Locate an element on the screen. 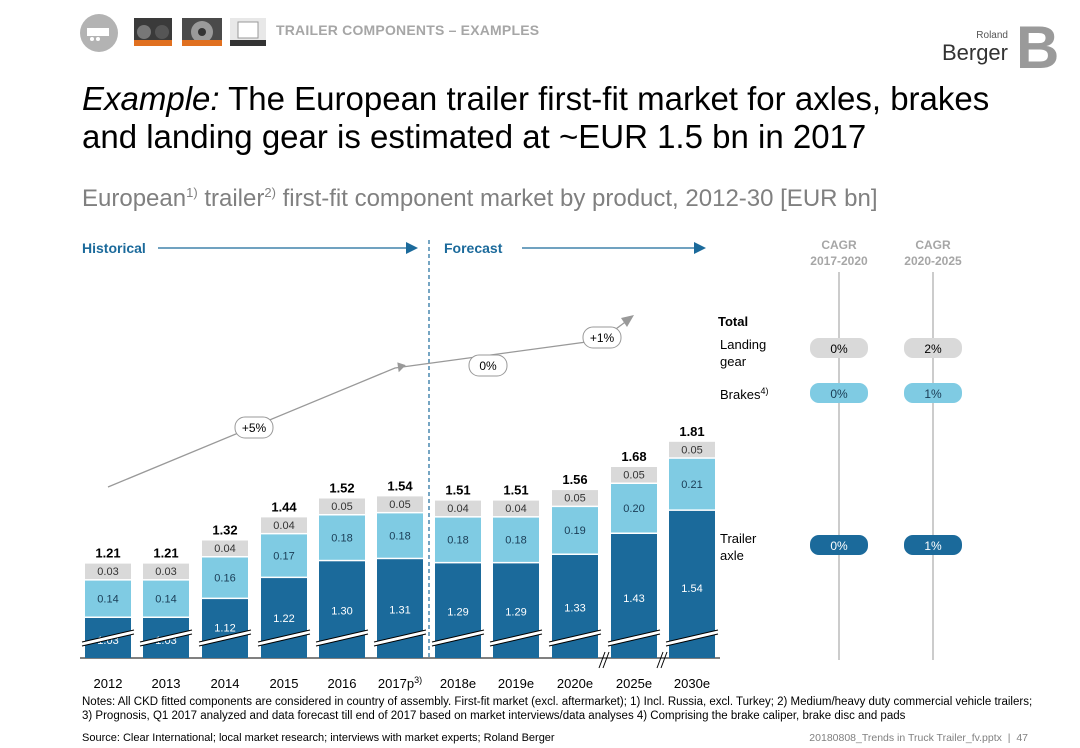 Image resolution: width=1080 pixels, height=748 pixels. historical-label: Historical is located at coordinates (114, 248).